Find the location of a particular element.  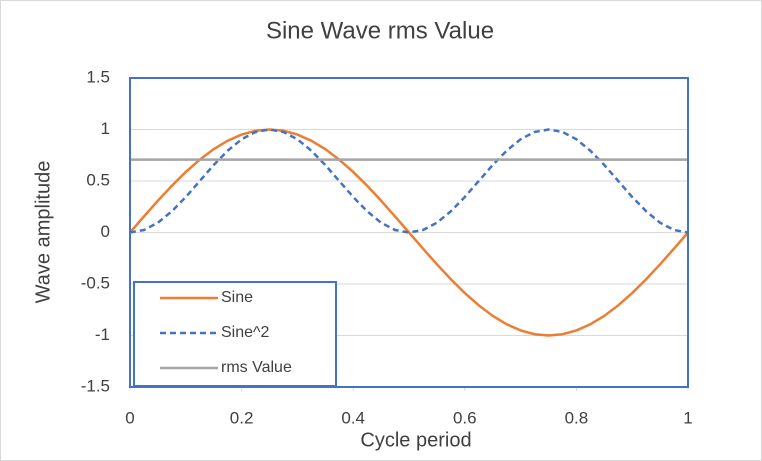

x-tick-label: 0.8 is located at coordinates (577, 417).